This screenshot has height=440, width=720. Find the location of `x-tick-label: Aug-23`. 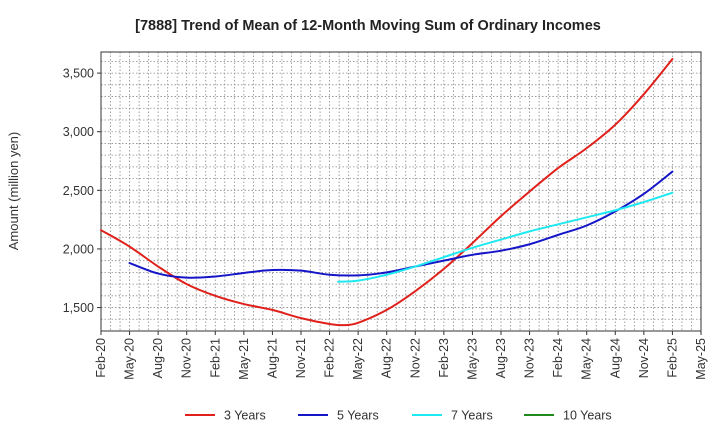

x-tick-label: Aug-23 is located at coordinates (501, 358).